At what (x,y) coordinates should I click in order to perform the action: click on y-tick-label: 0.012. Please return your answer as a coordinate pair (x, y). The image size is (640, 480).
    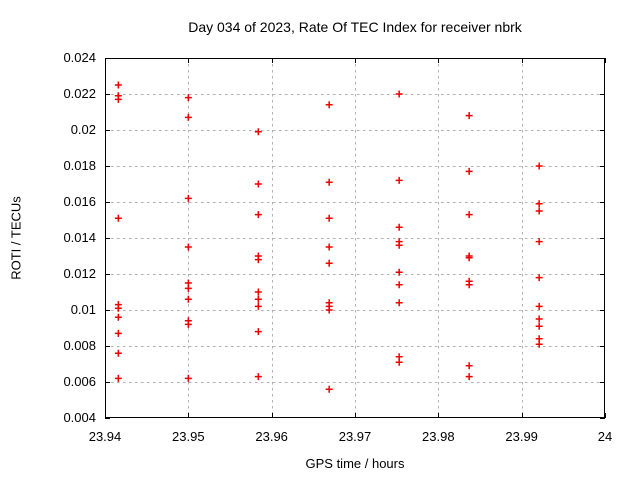
    Looking at the image, I should click on (79, 273).